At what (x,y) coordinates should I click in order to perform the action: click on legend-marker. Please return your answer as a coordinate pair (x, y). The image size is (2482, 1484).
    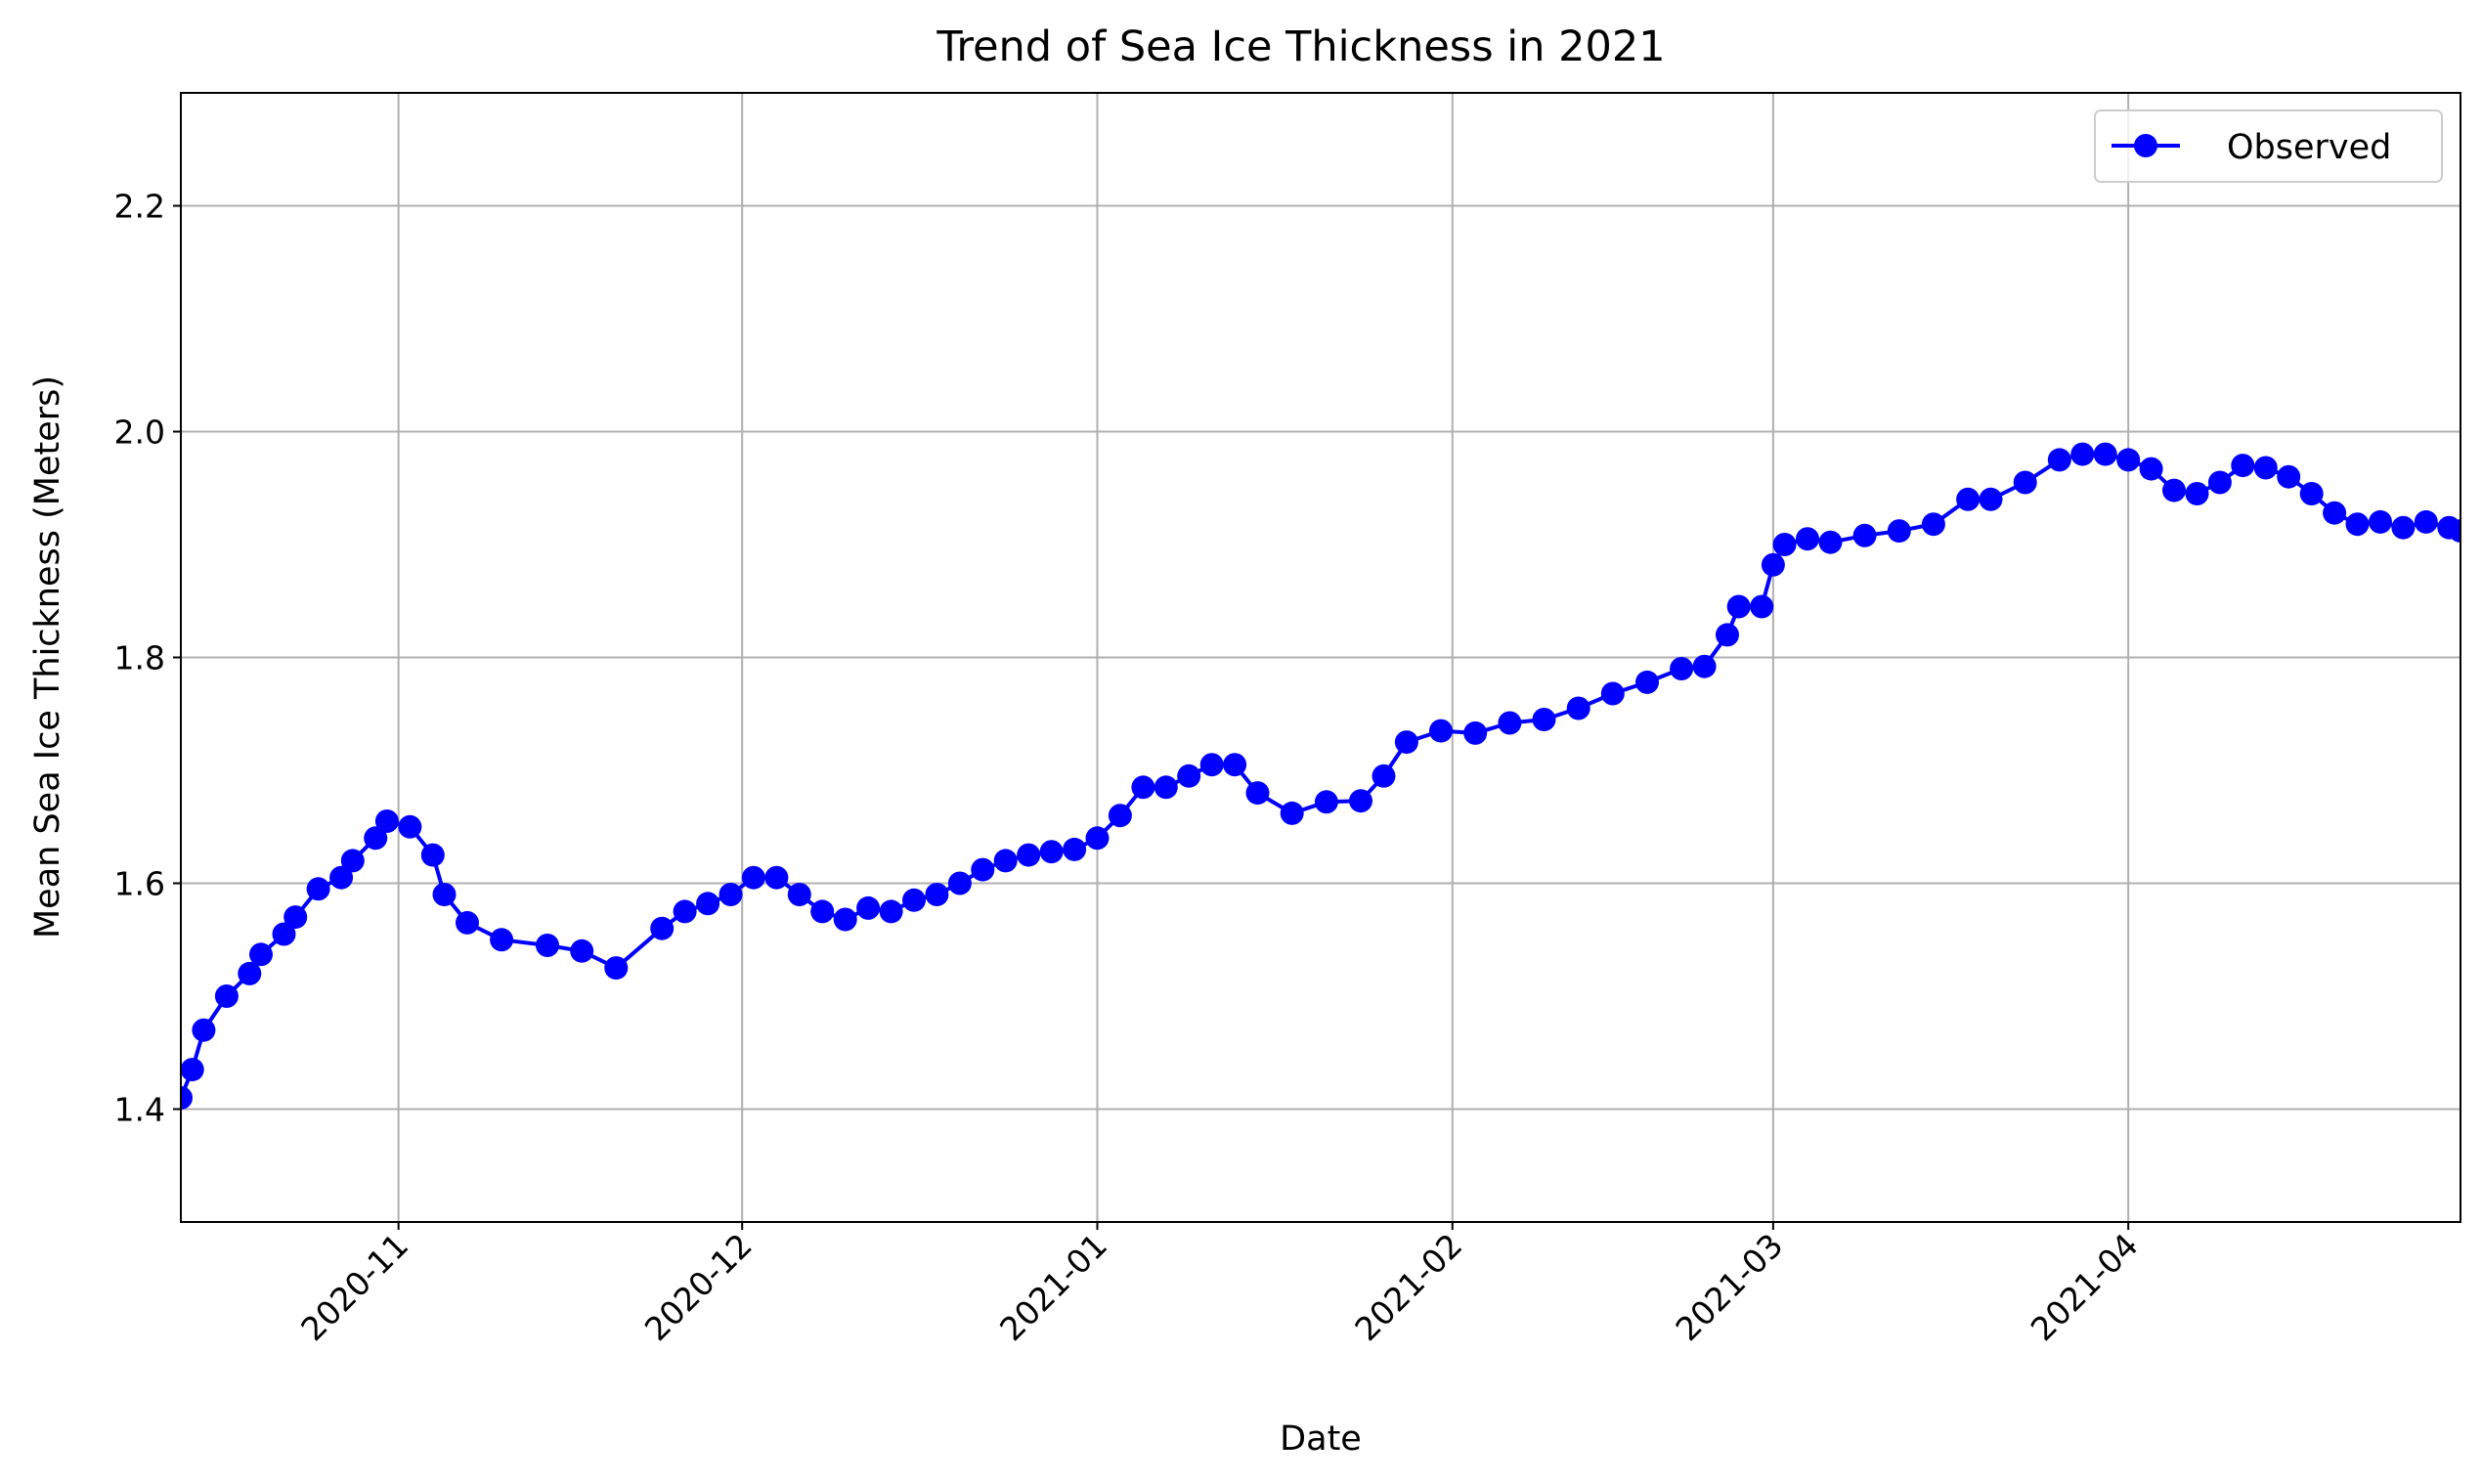
    Looking at the image, I should click on (2145, 145).